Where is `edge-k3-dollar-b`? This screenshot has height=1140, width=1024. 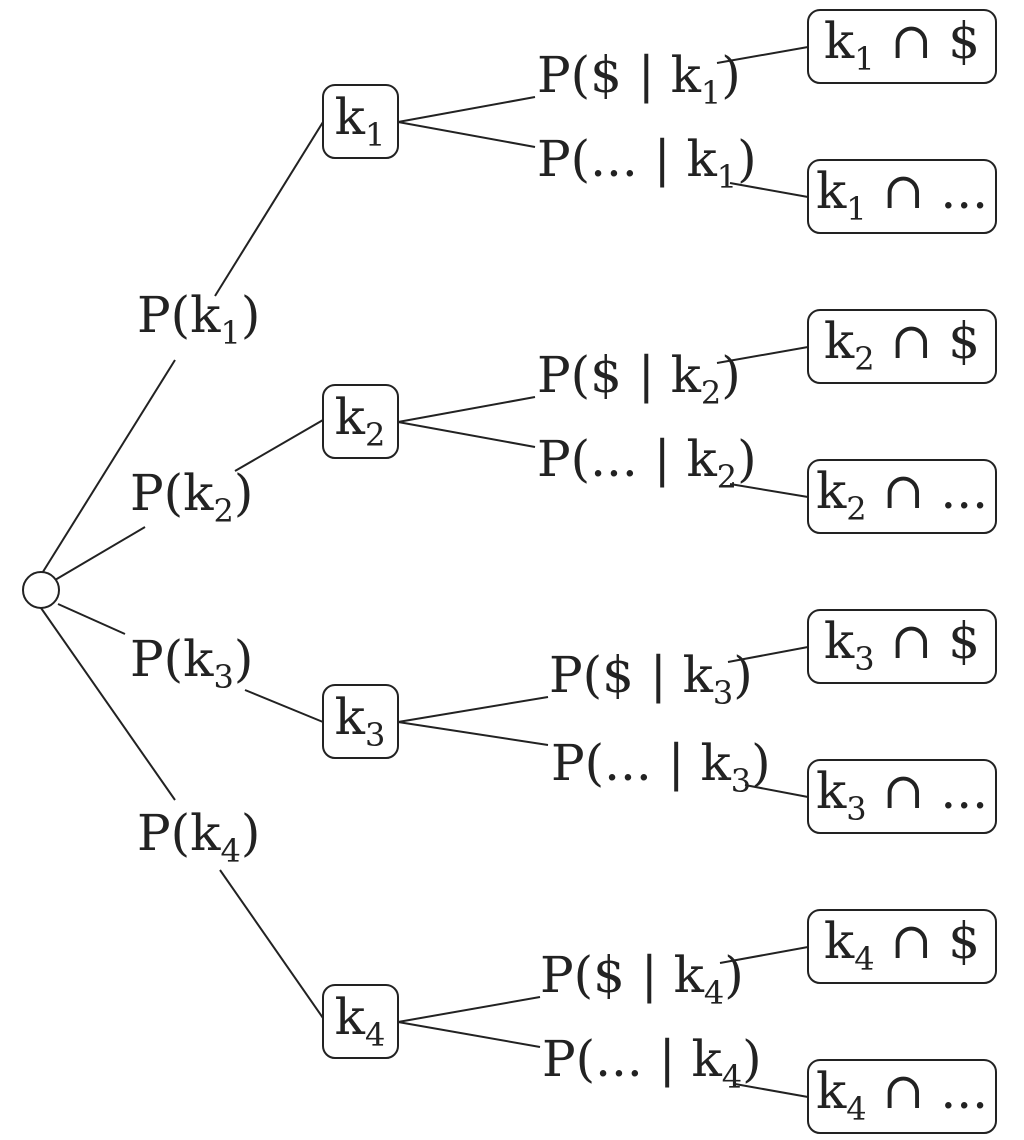
edge-k3-dollar-b is located at coordinates (768, 654).